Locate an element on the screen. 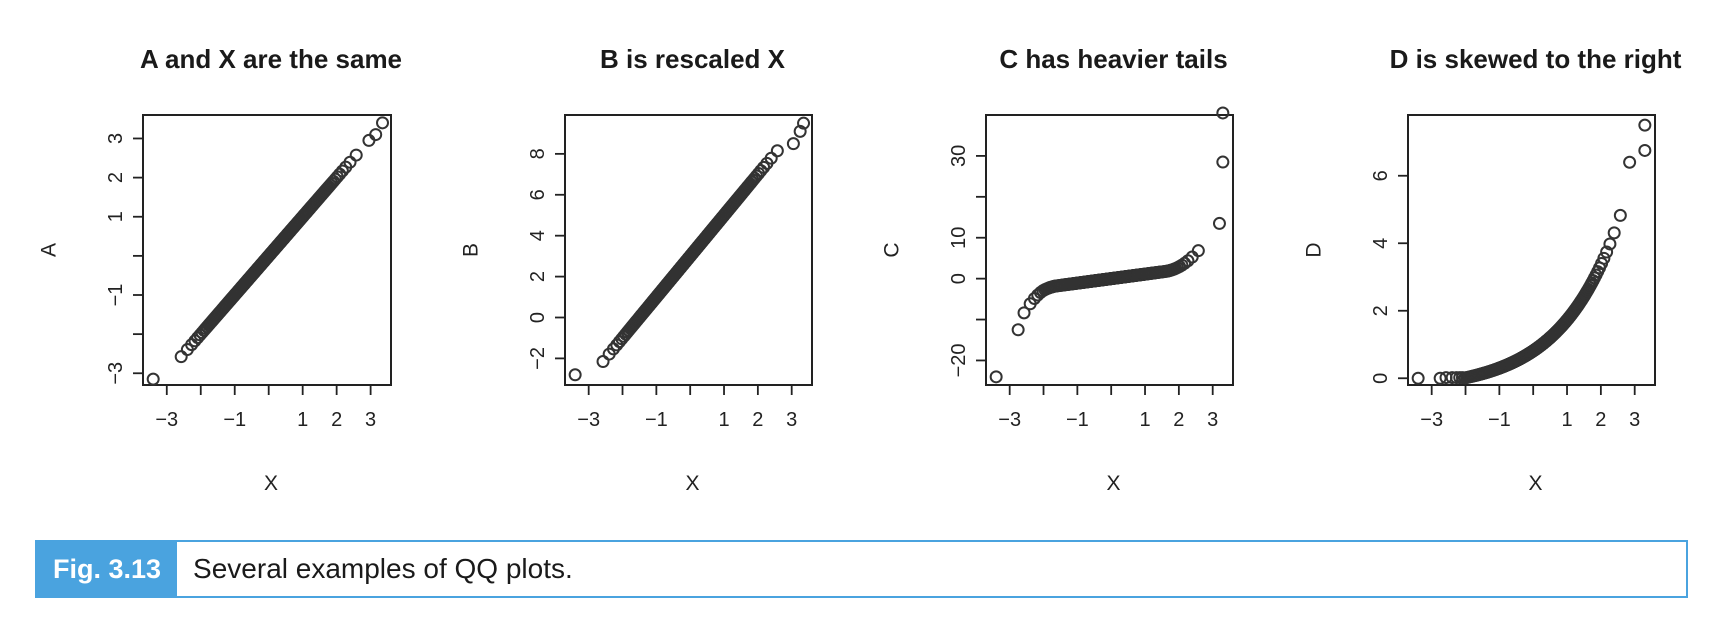 This screenshot has height=626, width=1722. y-axis-label: D is located at coordinates (1314, 249).